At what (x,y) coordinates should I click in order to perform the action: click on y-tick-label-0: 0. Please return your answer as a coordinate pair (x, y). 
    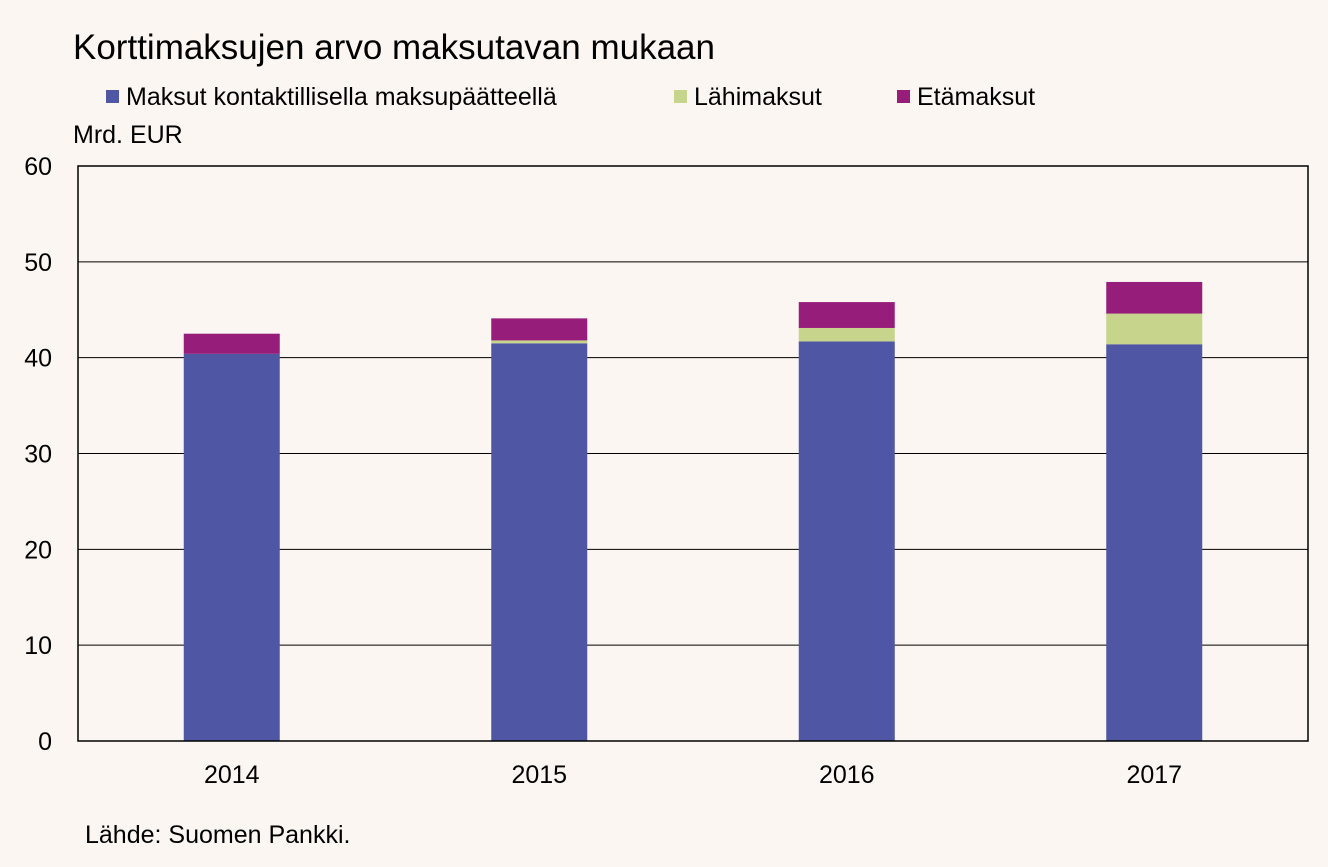
    Looking at the image, I should click on (45, 742).